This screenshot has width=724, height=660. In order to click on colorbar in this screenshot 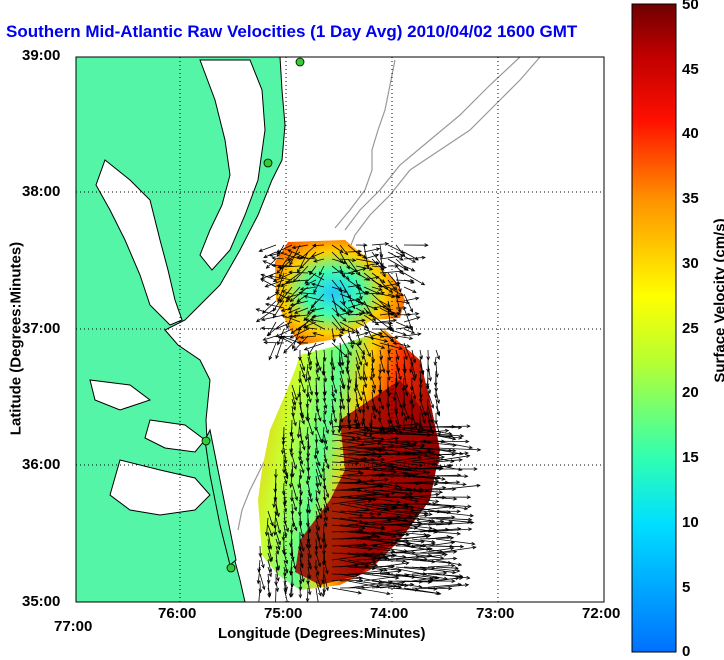, I will do `click(654, 328)`.